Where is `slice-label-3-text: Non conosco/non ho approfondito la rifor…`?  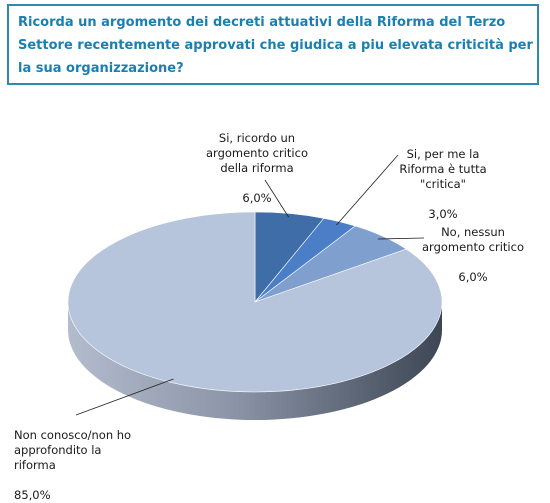 slice-label-3-text: Non conosco/non ho approfondito la rifor… is located at coordinates (73, 450).